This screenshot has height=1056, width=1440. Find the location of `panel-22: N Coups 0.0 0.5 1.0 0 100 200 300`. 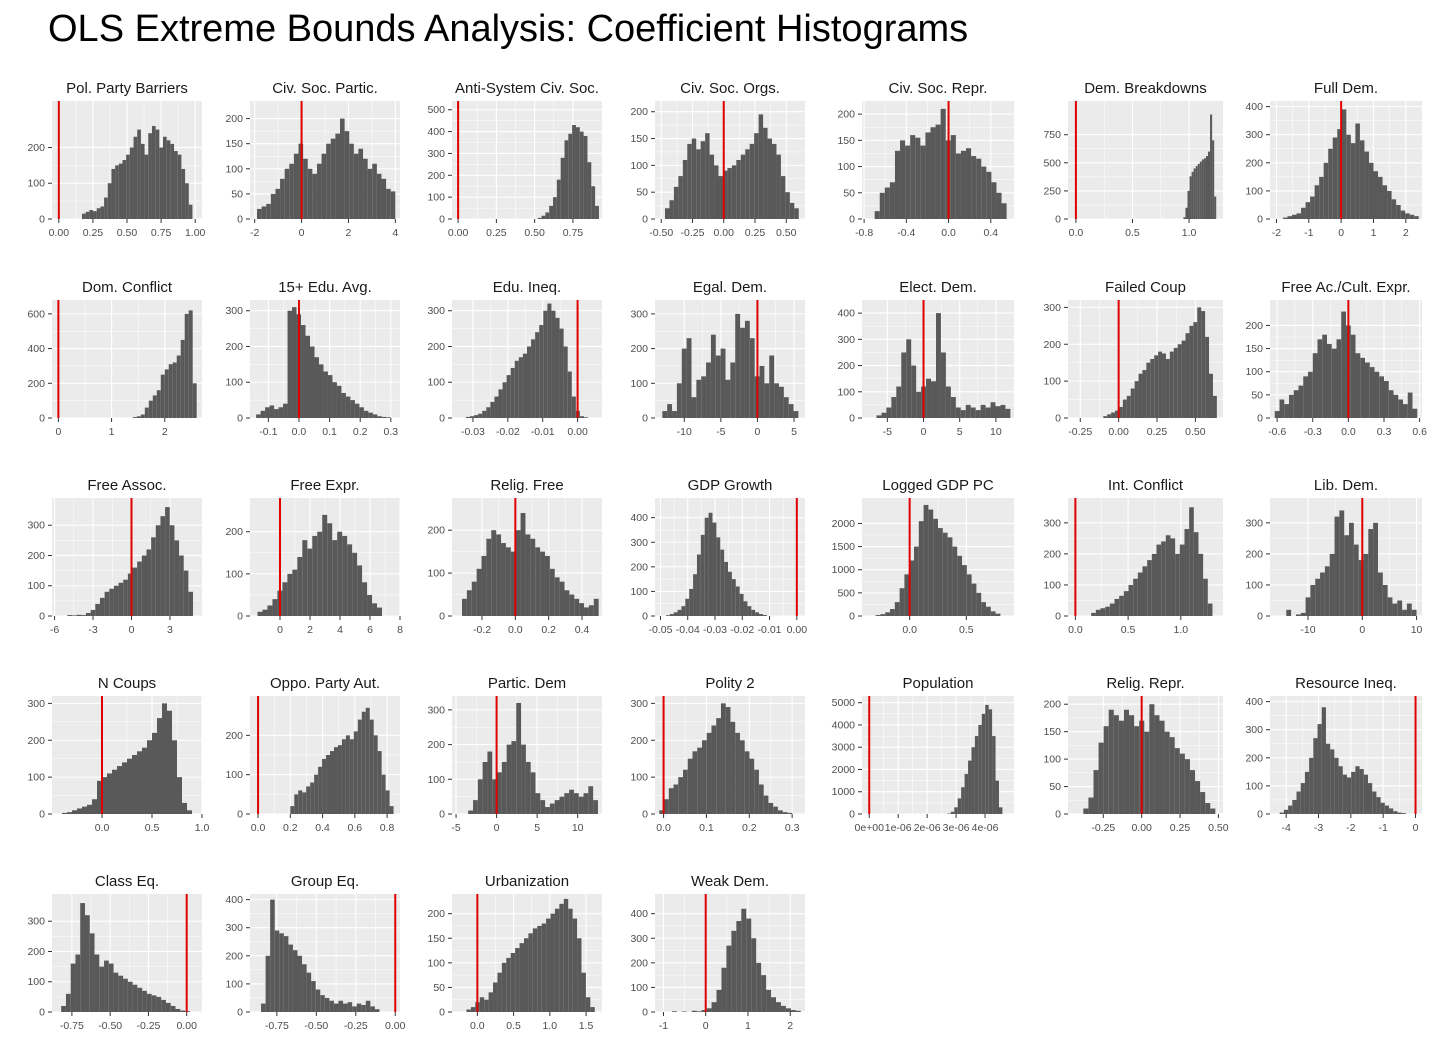

panel-22: N Coups 0.0 0.5 1.0 0 100 200 300 is located at coordinates (118, 754).